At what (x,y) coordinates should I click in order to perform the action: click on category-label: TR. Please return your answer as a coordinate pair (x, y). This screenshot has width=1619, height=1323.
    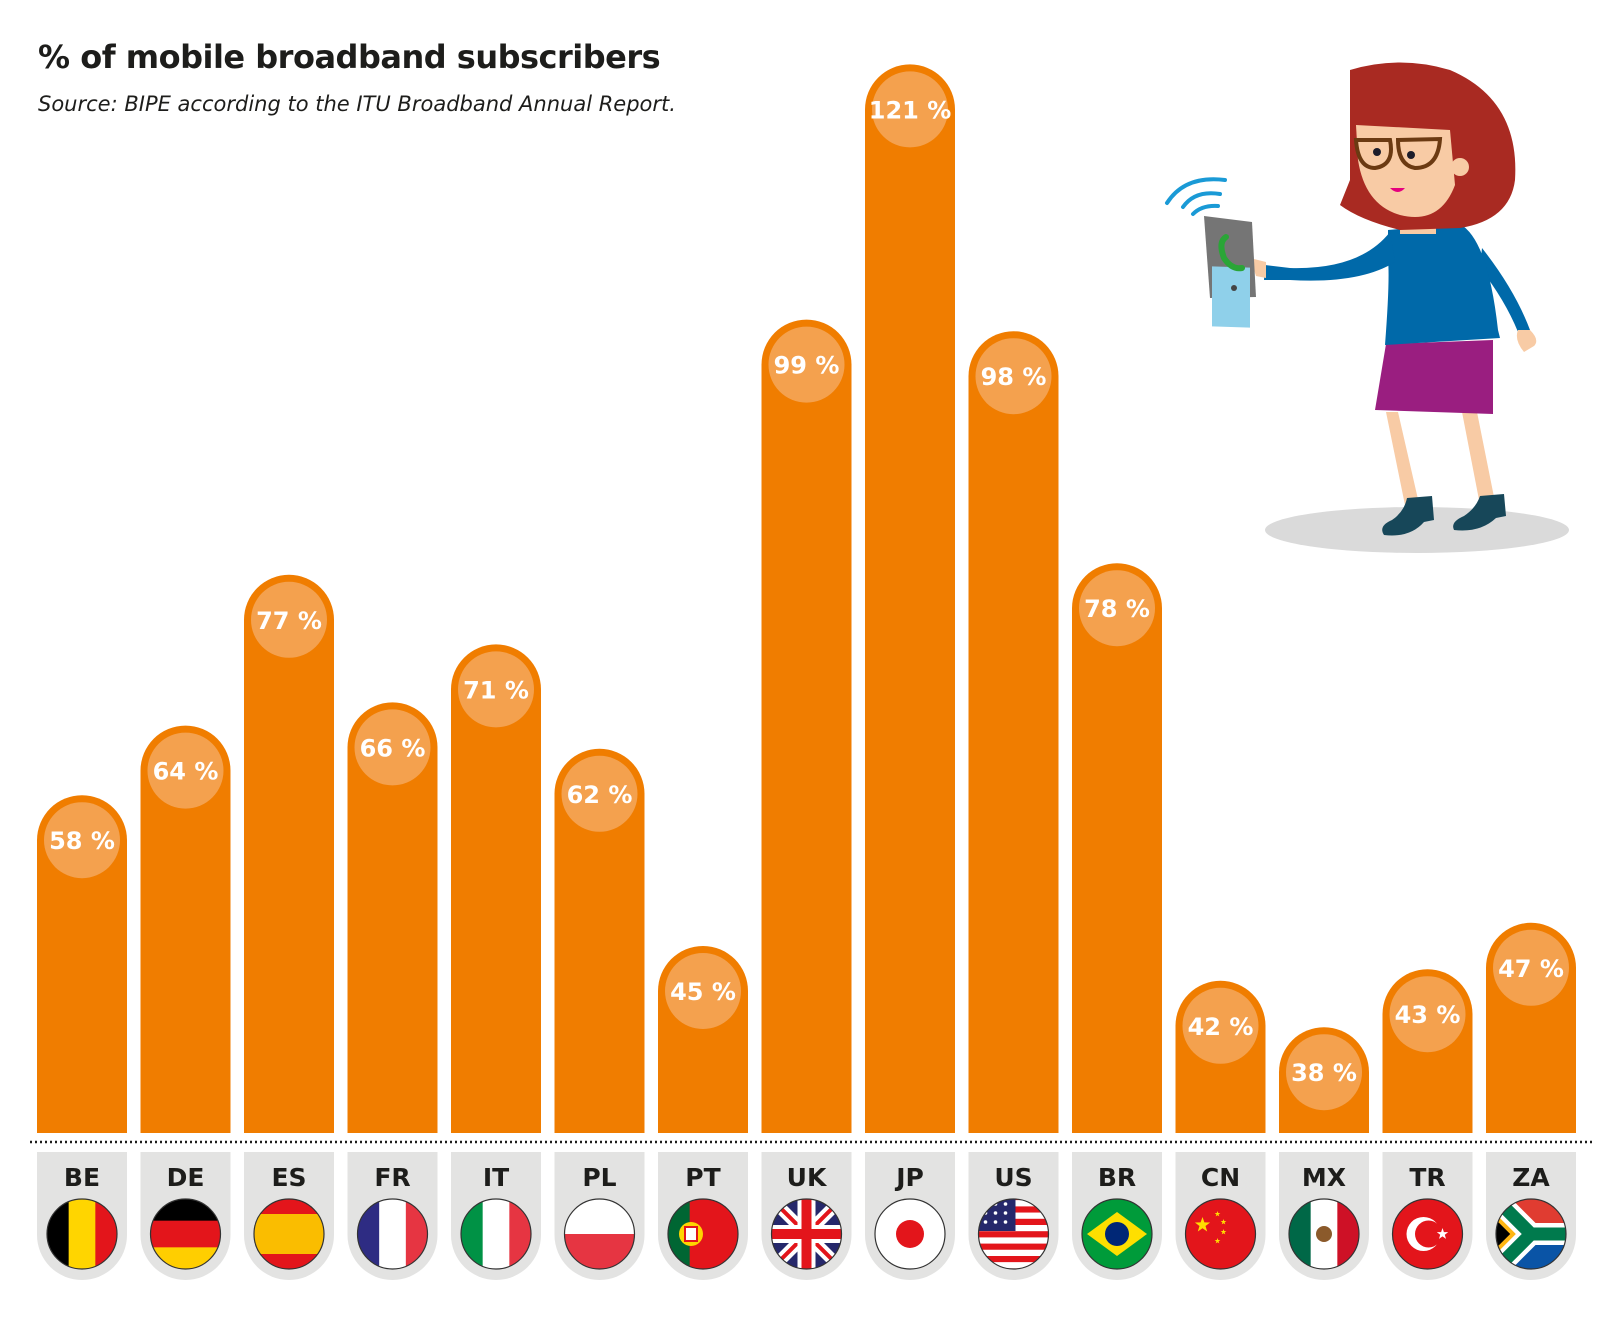
    Looking at the image, I should click on (1427, 1177).